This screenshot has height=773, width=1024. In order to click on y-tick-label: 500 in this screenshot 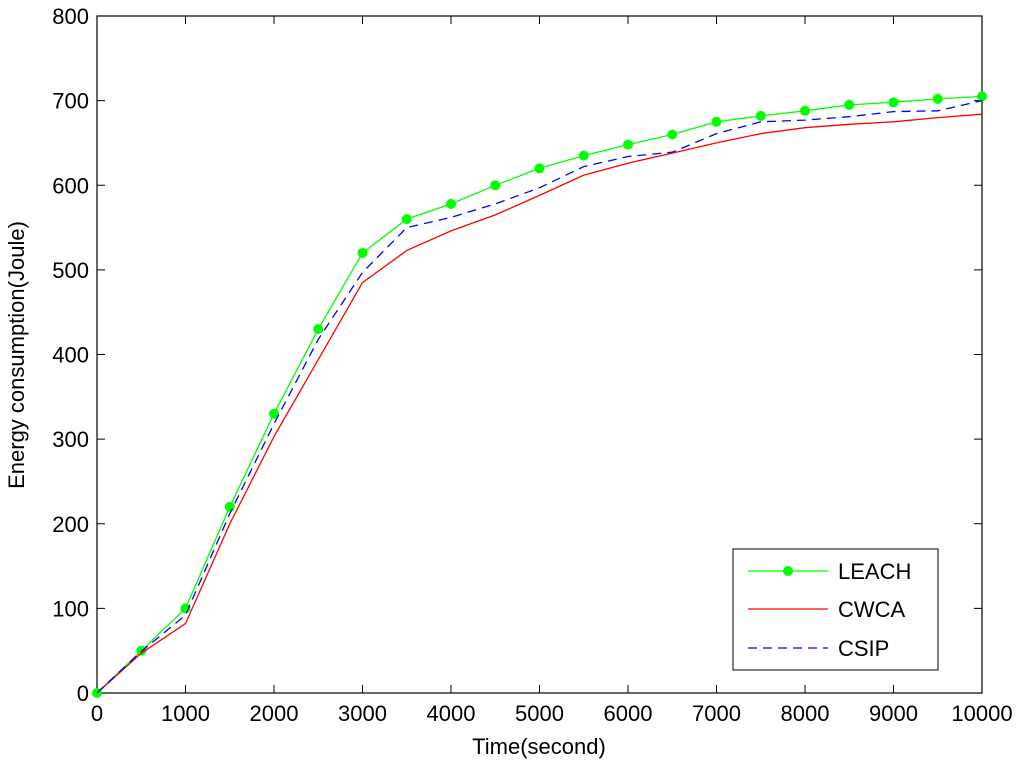, I will do `click(70, 270)`.